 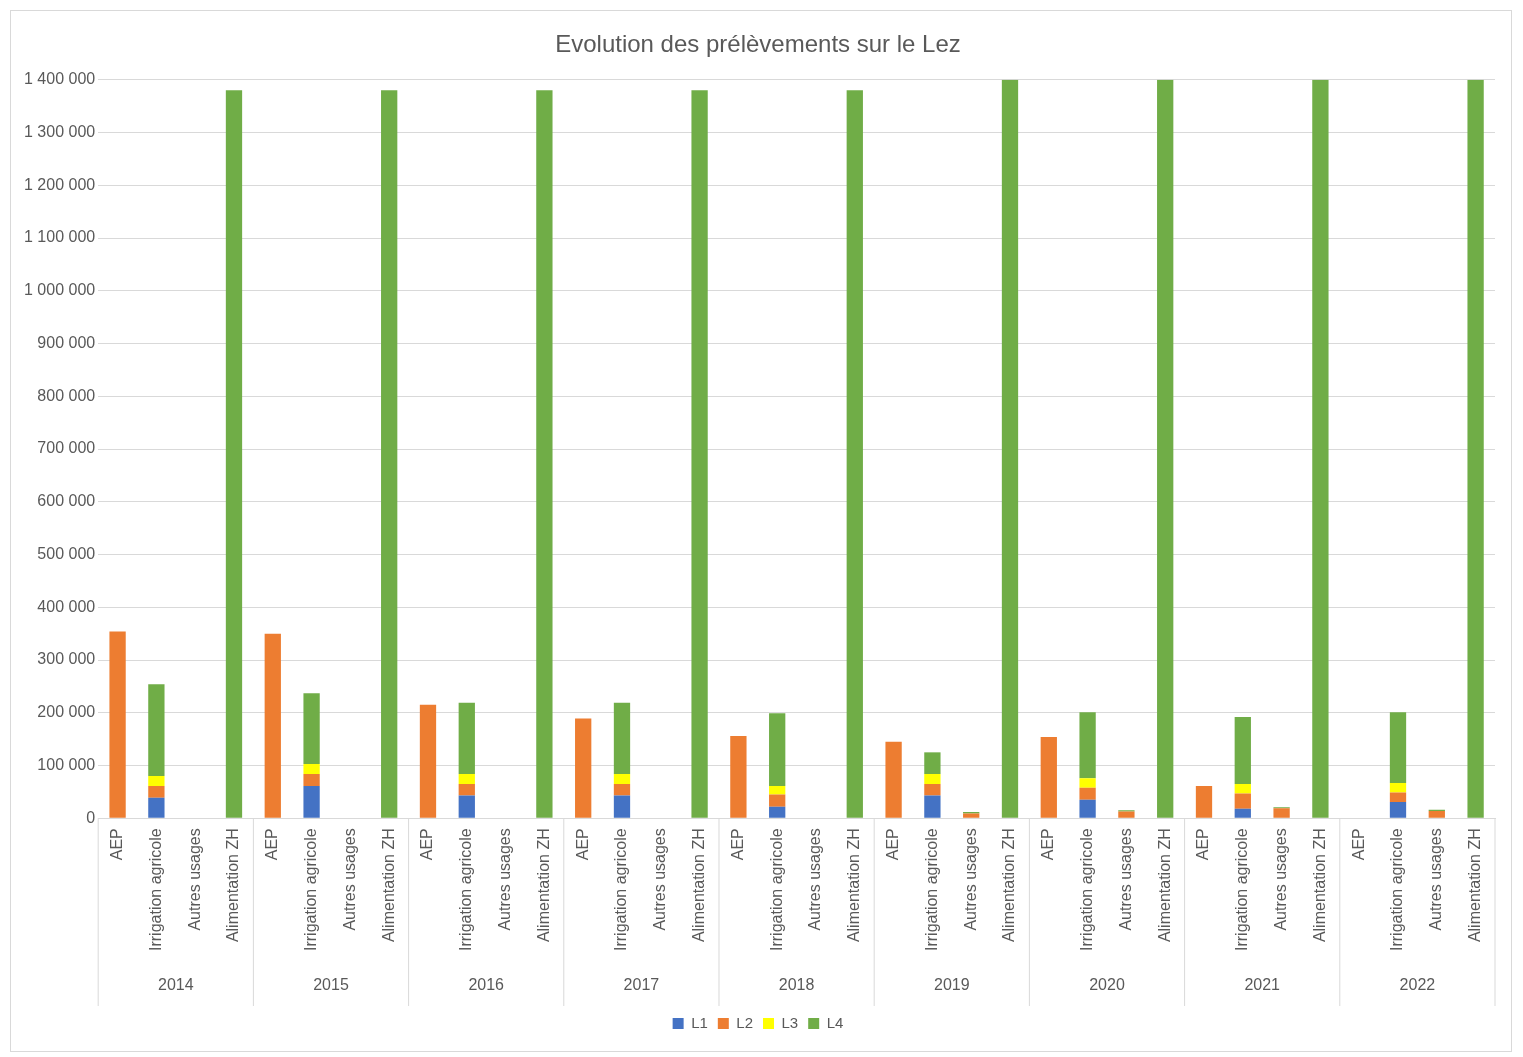 What do you see at coordinates (175, 985) in the screenshot?
I see `text: 2014` at bounding box center [175, 985].